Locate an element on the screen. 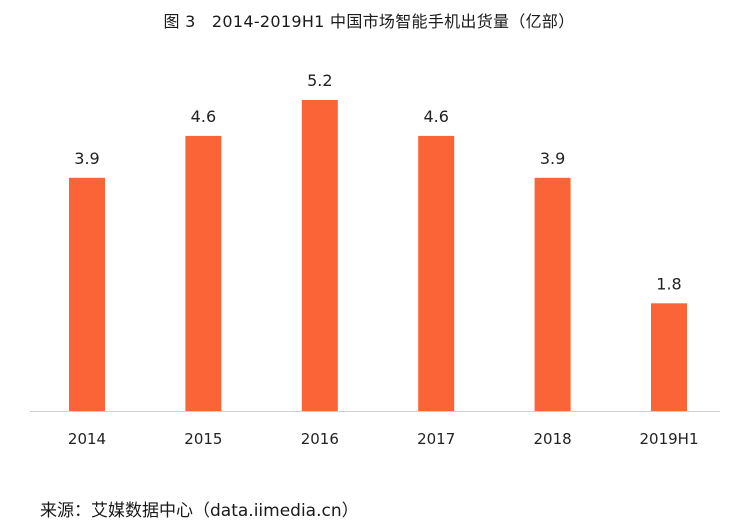  value-label-2017: 4.6 is located at coordinates (435, 116).